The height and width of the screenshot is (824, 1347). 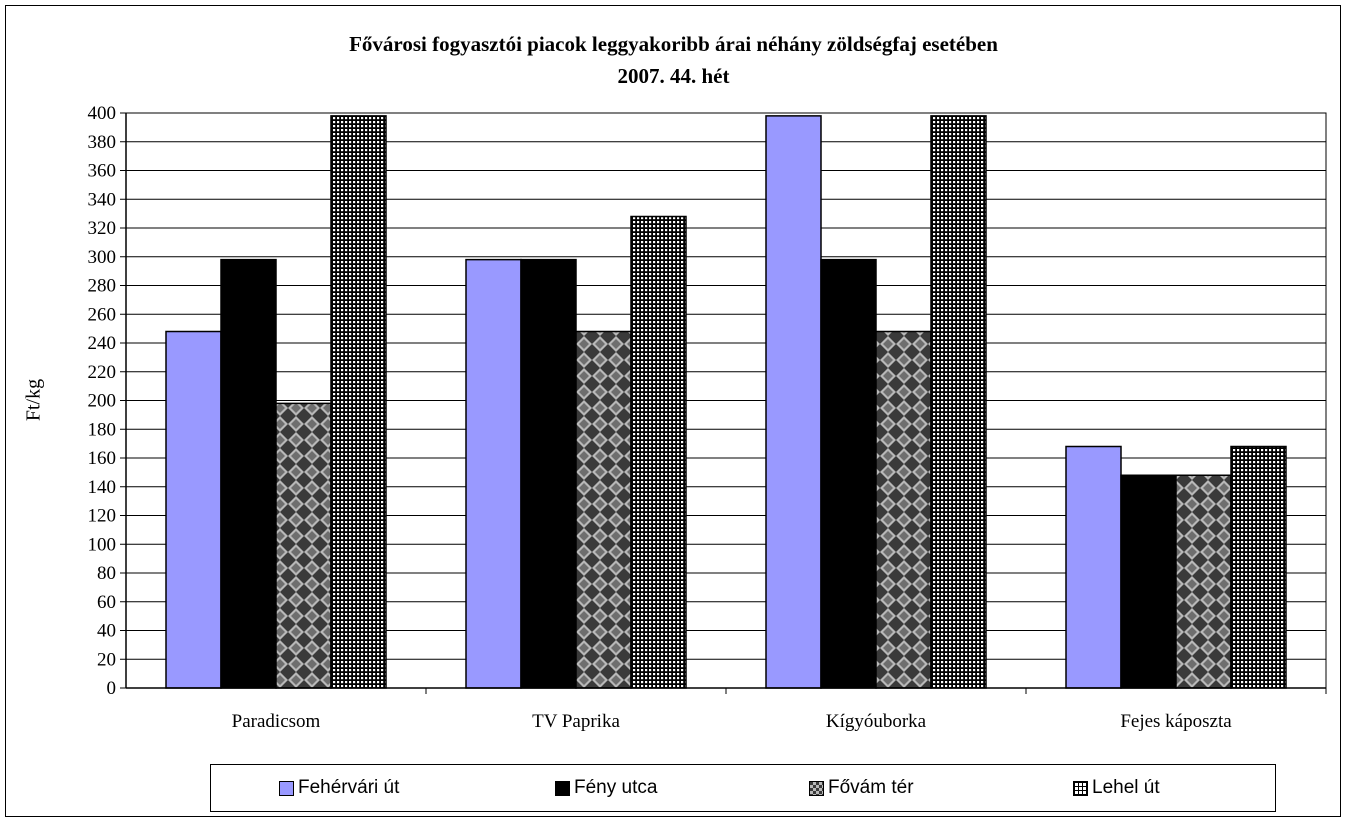 What do you see at coordinates (616, 787) in the screenshot?
I see `legend-label: Fény utca` at bounding box center [616, 787].